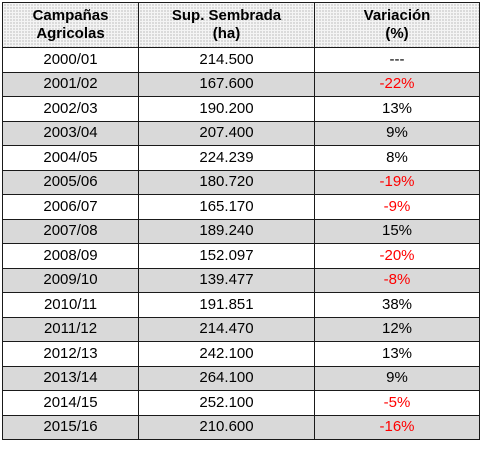 The height and width of the screenshot is (470, 484). I want to click on header-campaign-line2: Agricolas, so click(70, 33).